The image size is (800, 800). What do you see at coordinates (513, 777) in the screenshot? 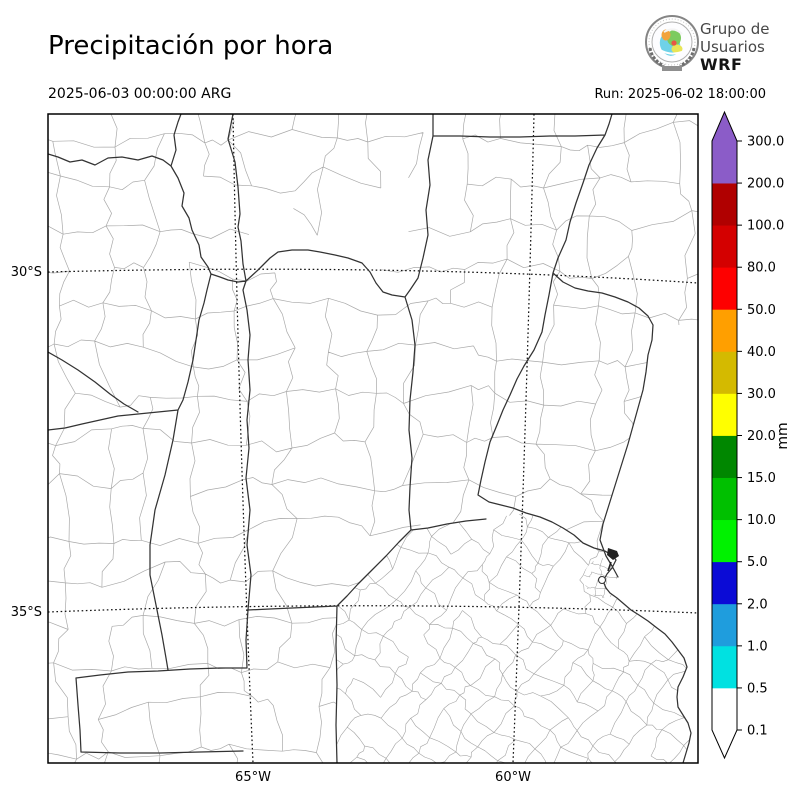
I see `xtick-label-60w: 60°W` at bounding box center [513, 777].